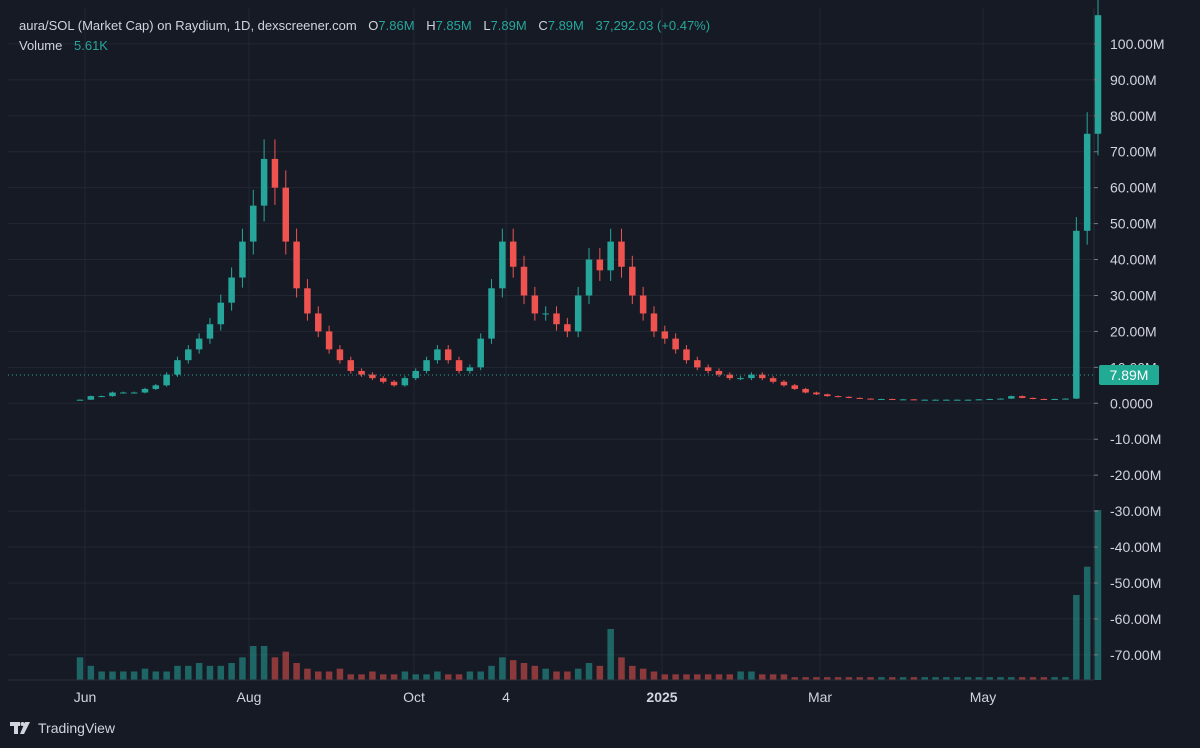 The image size is (1200, 748). Describe the element at coordinates (20, 728) in the screenshot. I see `tradingview-logo-icon` at that location.